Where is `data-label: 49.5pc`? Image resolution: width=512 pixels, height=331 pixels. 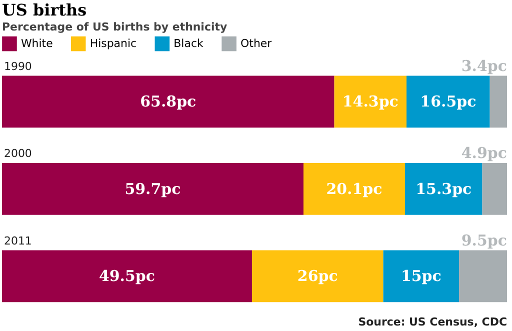 data-label: 49.5pc is located at coordinates (127, 276).